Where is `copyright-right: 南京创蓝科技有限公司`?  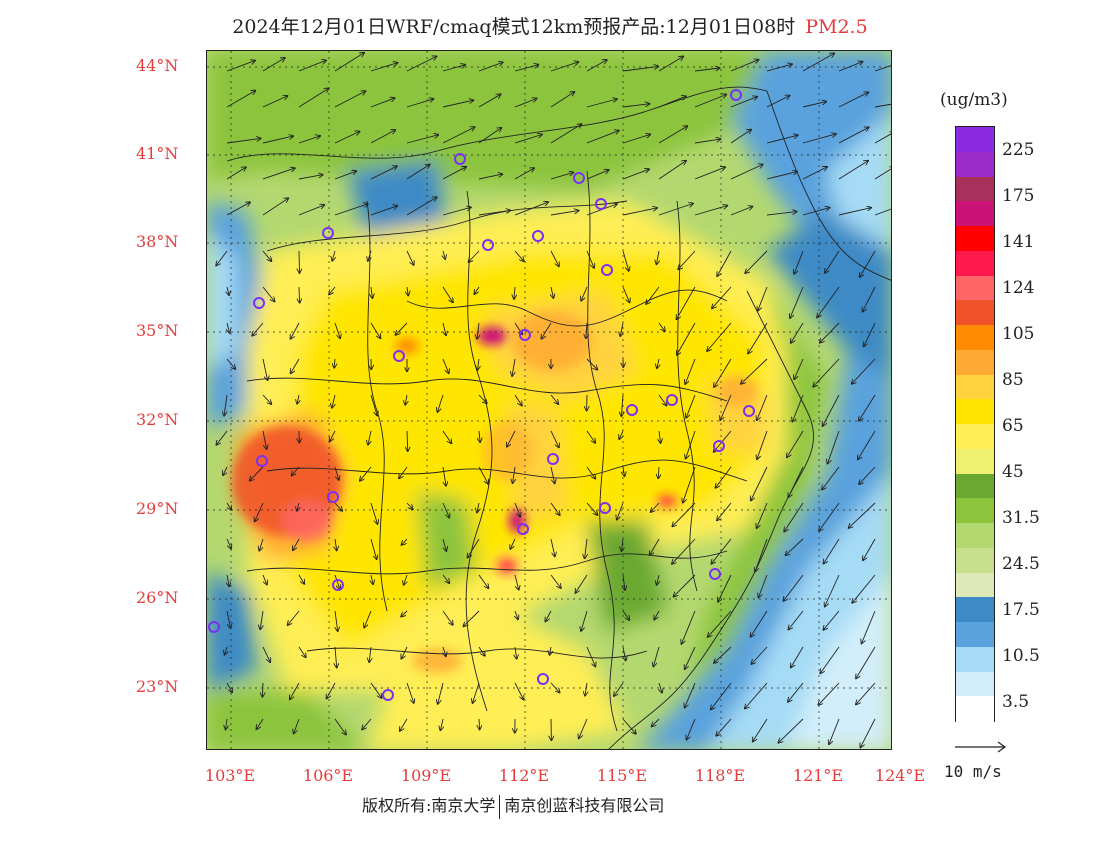
copyright-right: 南京创蓝科技有限公司 is located at coordinates (584, 805).